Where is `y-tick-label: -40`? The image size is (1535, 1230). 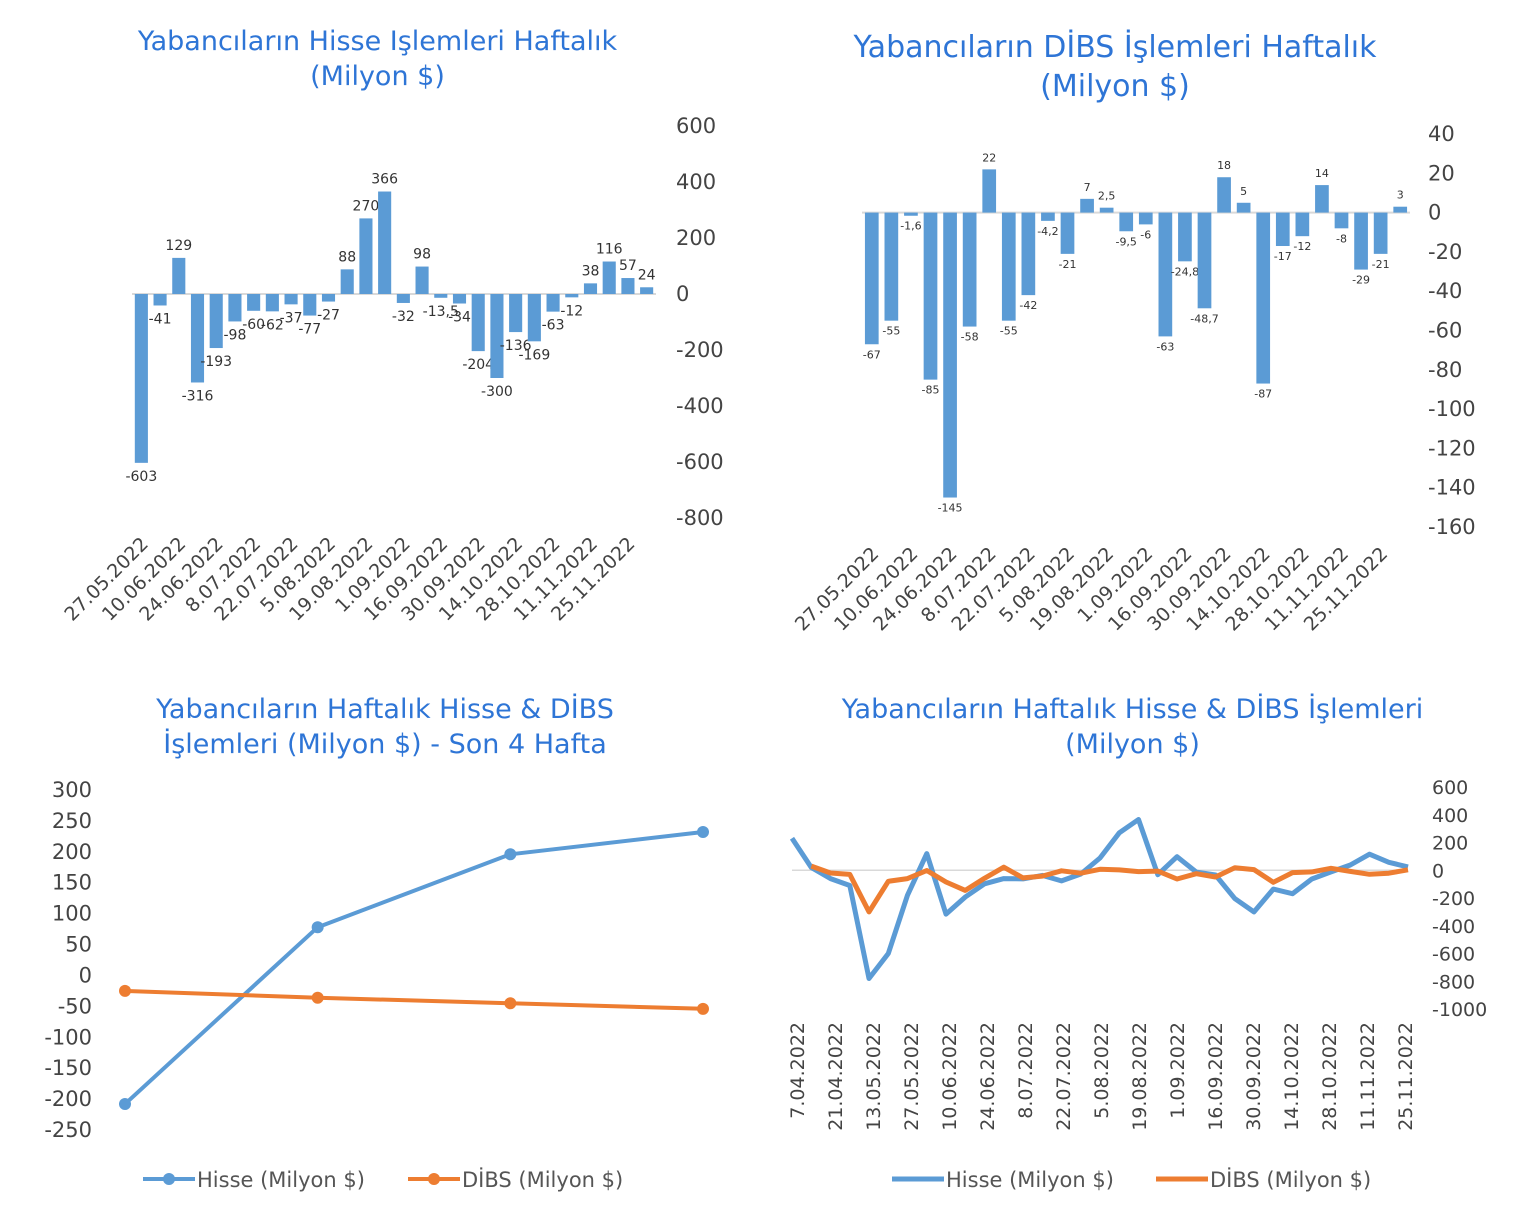
y-tick-label: -40 is located at coordinates (1445, 291).